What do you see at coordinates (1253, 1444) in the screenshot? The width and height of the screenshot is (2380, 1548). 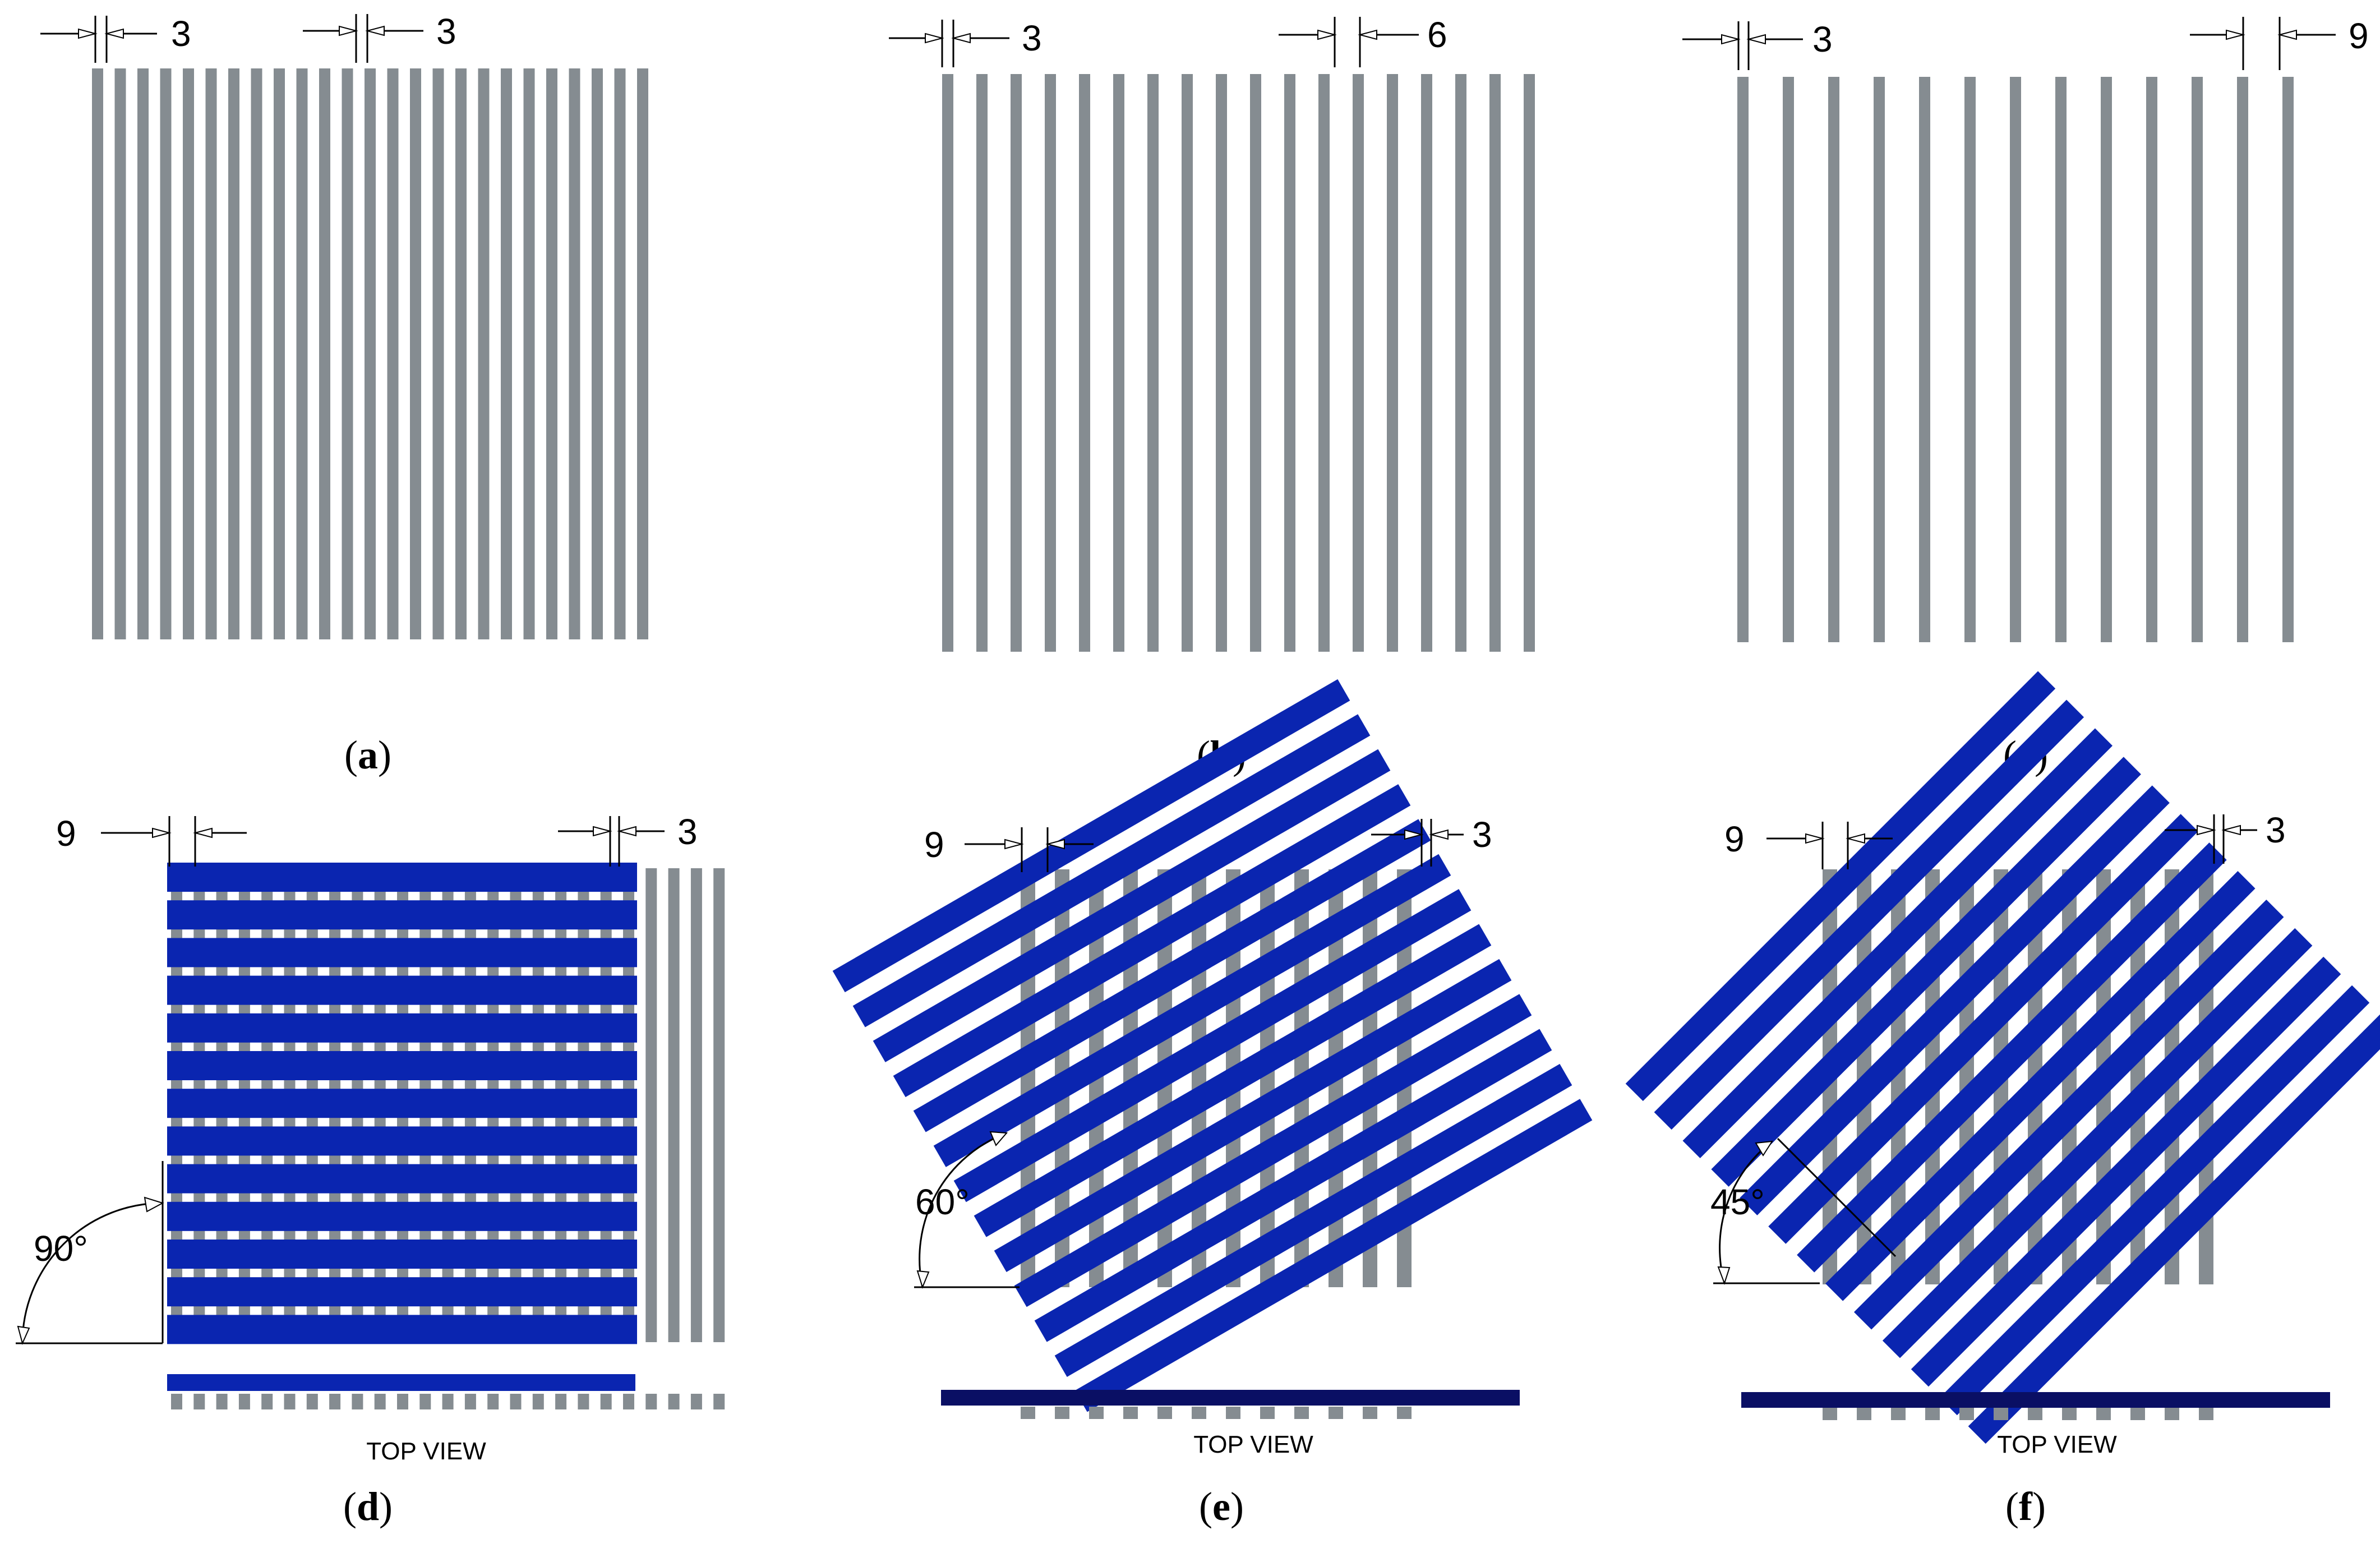 I see `top-view-label-e: TOP VIEW` at bounding box center [1253, 1444].